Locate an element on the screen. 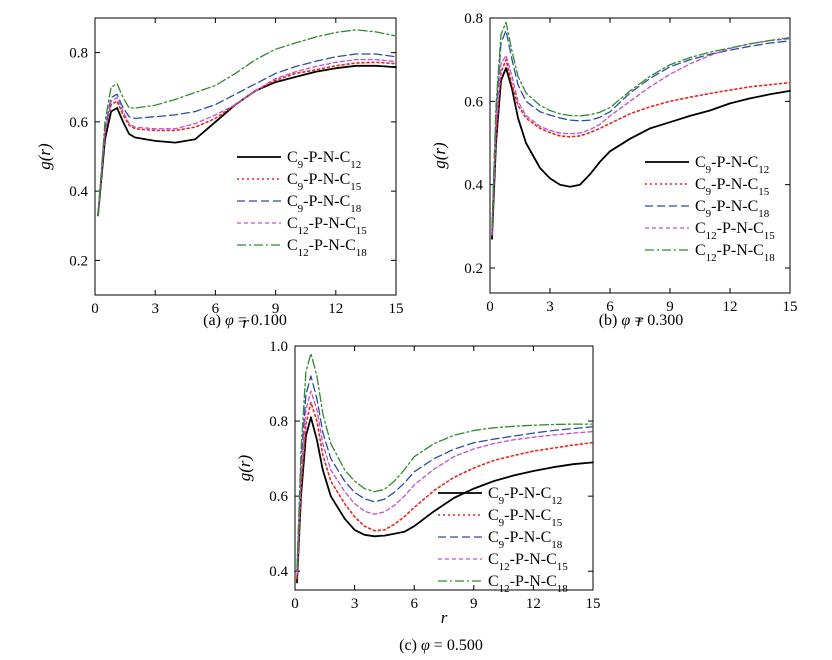 The width and height of the screenshot is (832, 660). x-tick-label: 9 is located at coordinates (276, 309).